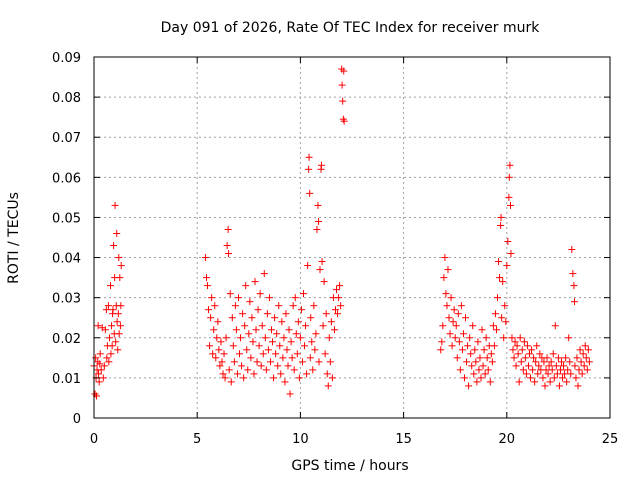  I want to click on y-tick-label: 0.01, so click(66, 379).